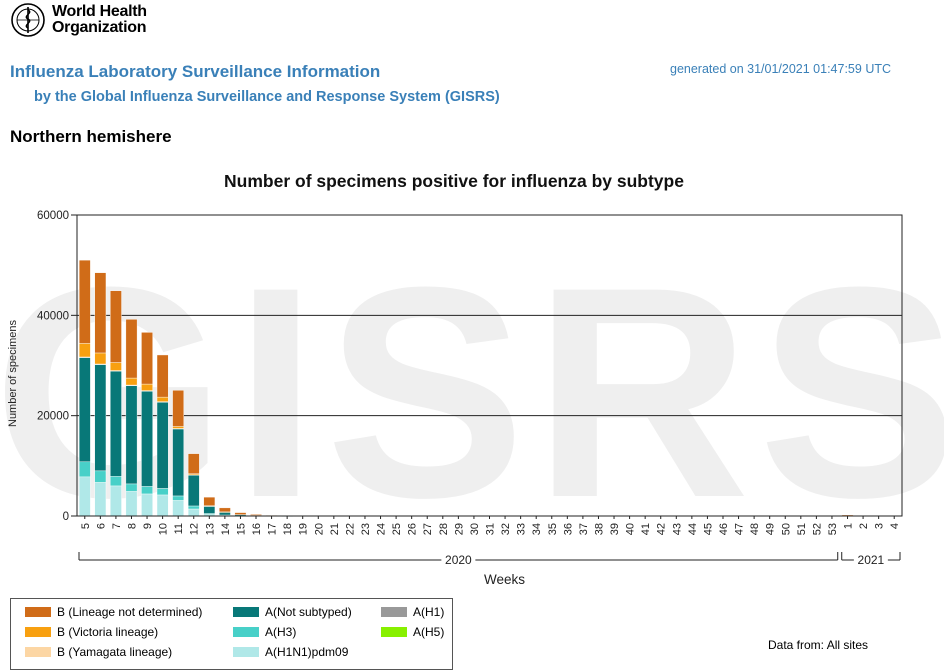 The image size is (944, 670). Describe the element at coordinates (429, 612) in the screenshot. I see `legend-label: A(H1)` at that location.